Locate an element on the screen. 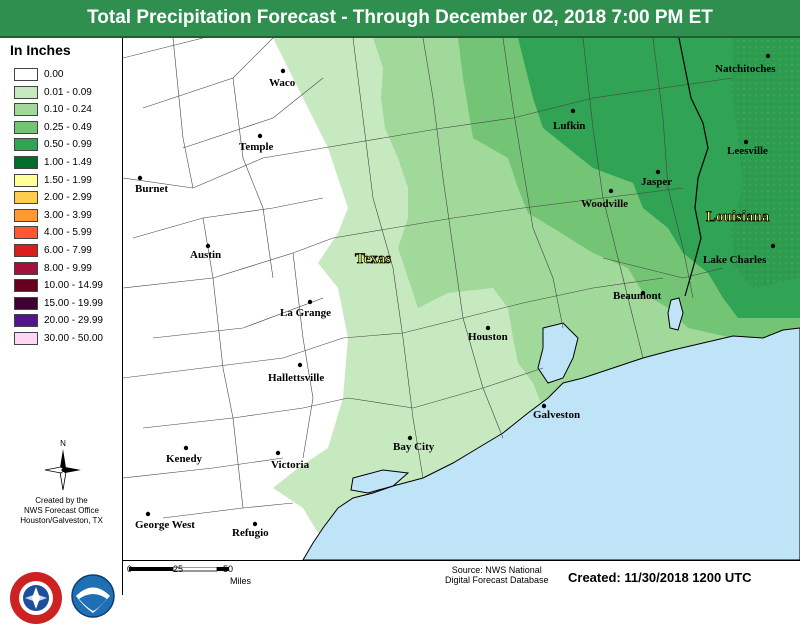 The height and width of the screenshot is (626, 800). legend-label: 20.00 - 29.99 is located at coordinates (73, 321).